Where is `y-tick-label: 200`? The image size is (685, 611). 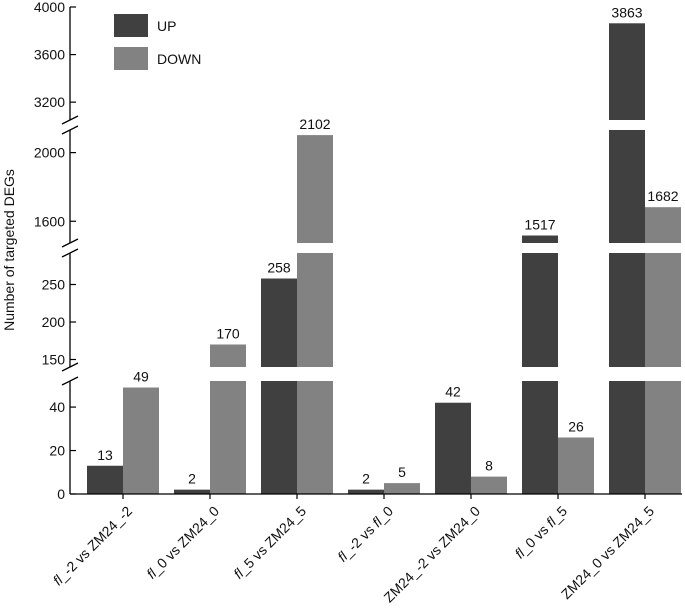 y-tick-label: 200 is located at coordinates (54, 322).